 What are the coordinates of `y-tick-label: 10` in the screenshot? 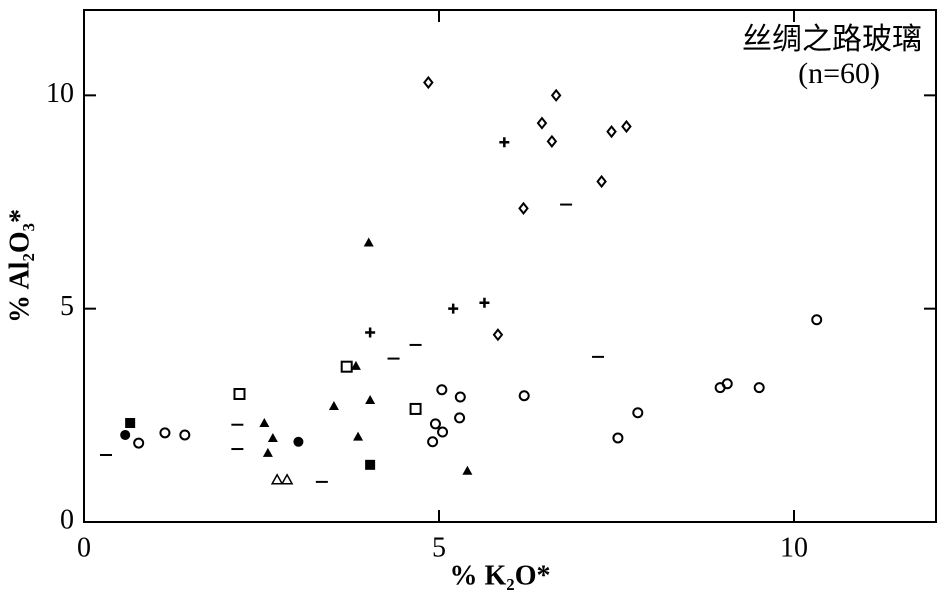 It's located at (60, 93).